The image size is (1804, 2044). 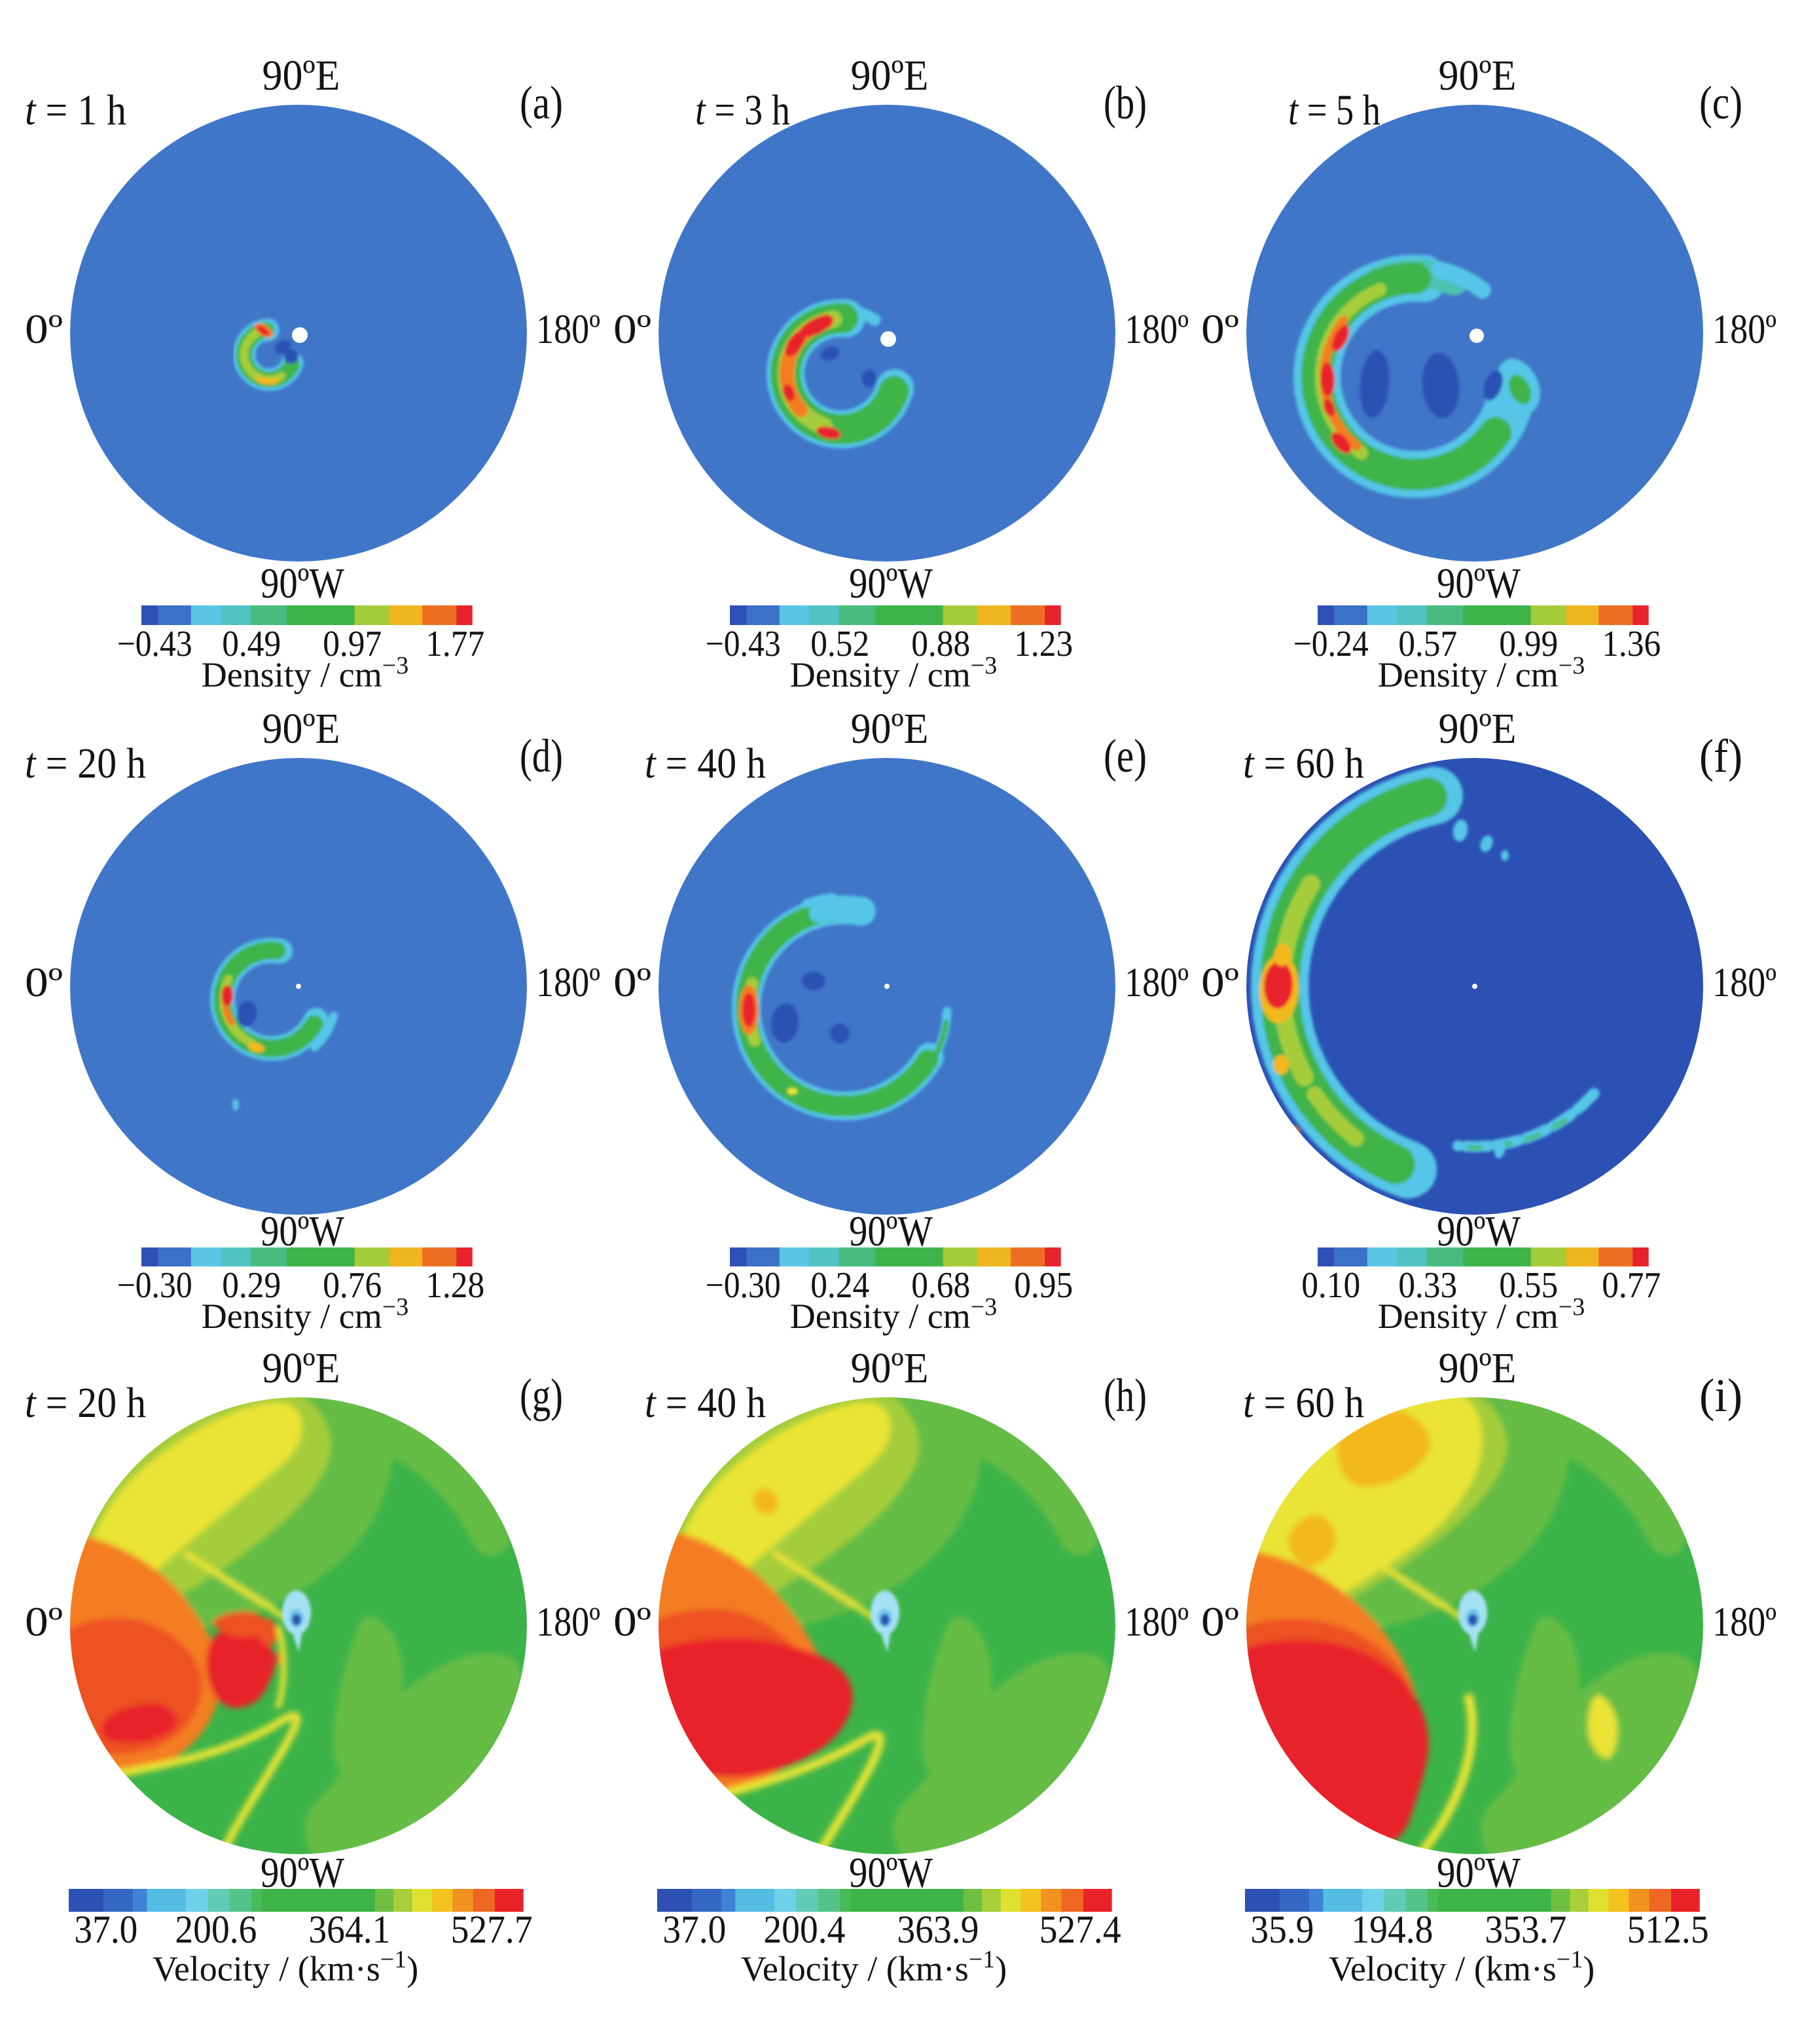 I want to click on svg-text: (a), so click(x=542, y=103).